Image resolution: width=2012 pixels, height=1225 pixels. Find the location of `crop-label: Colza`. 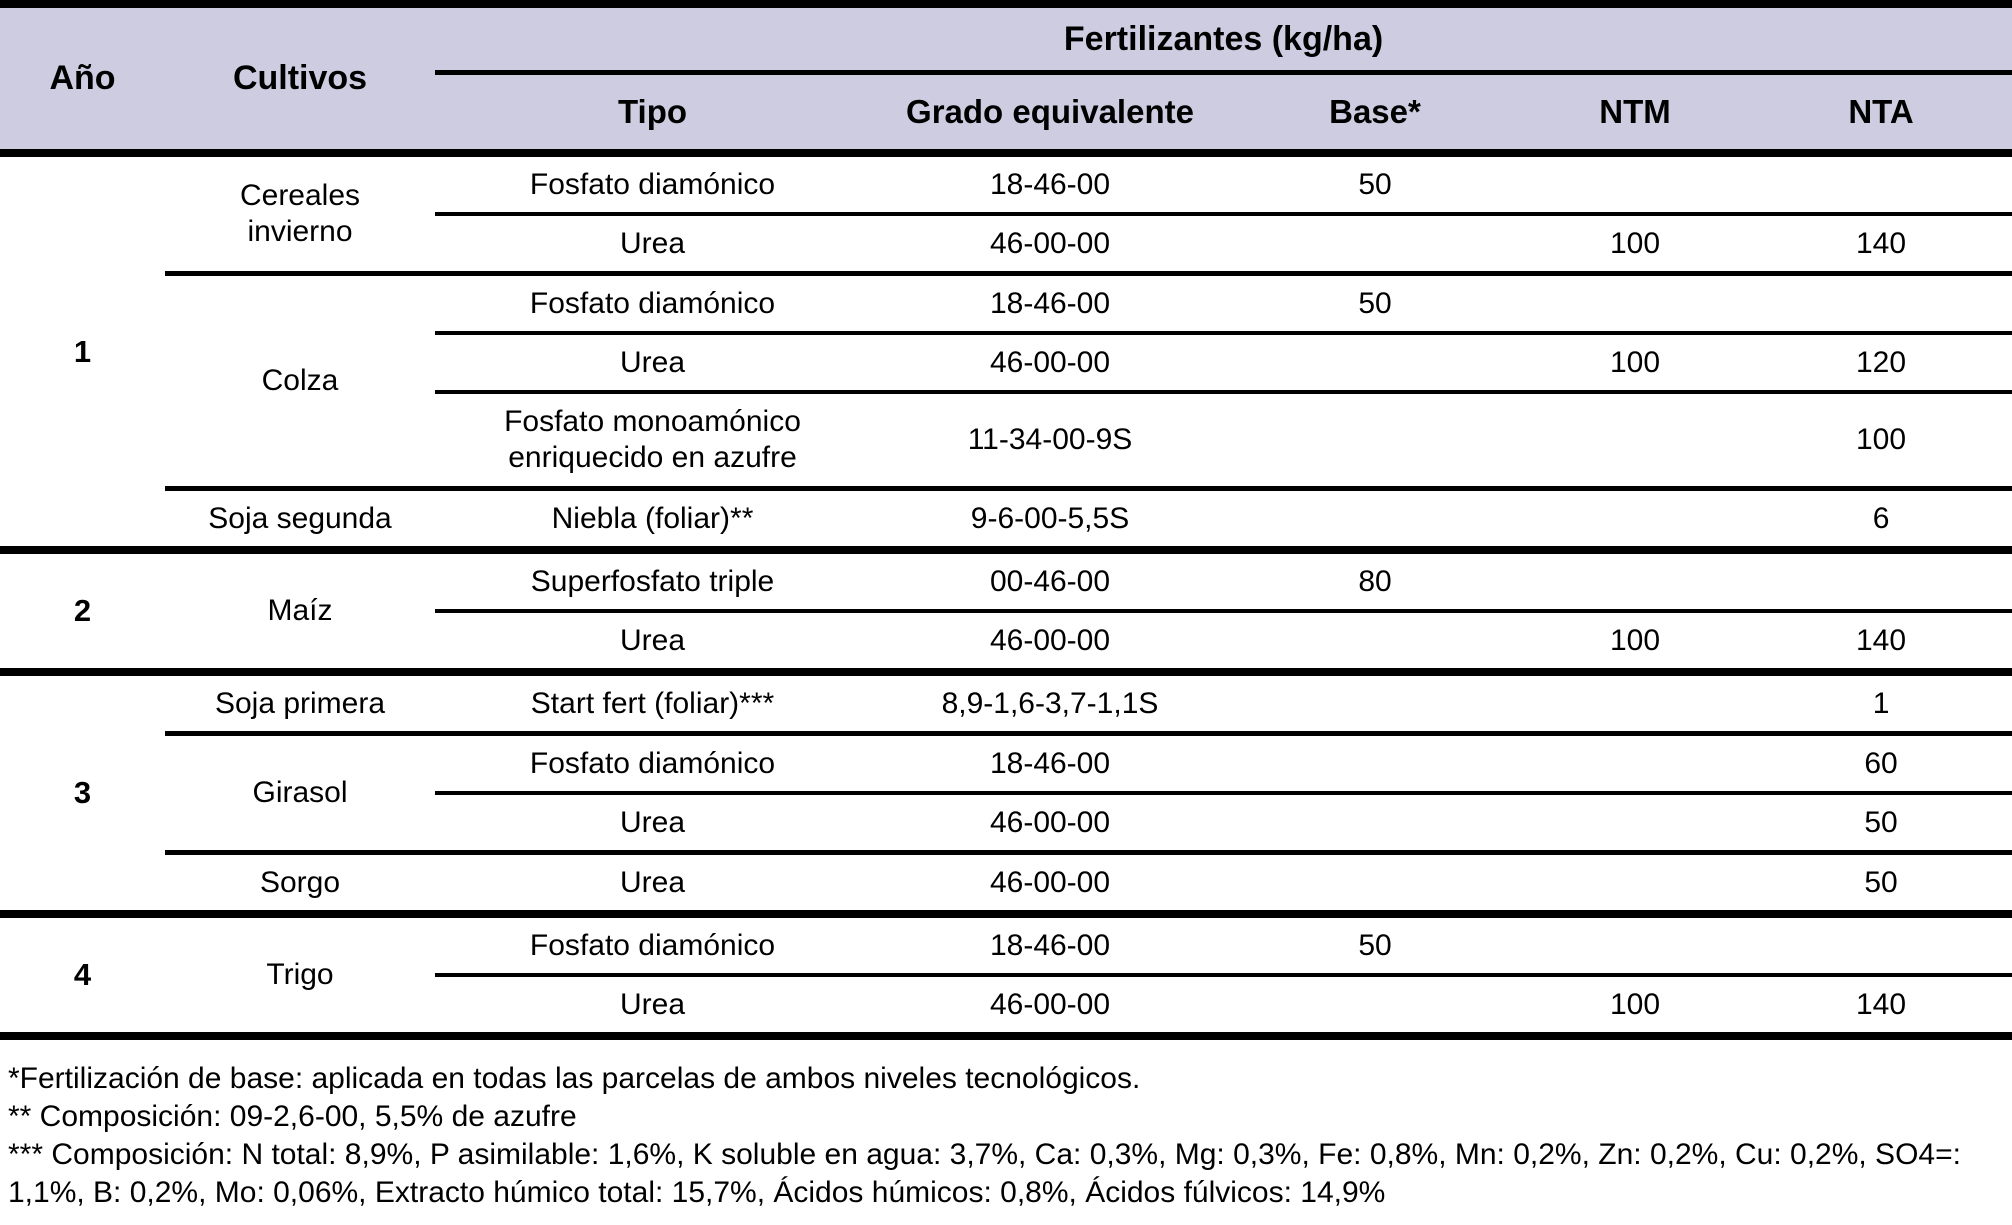

crop-label: Colza is located at coordinates (300, 380).